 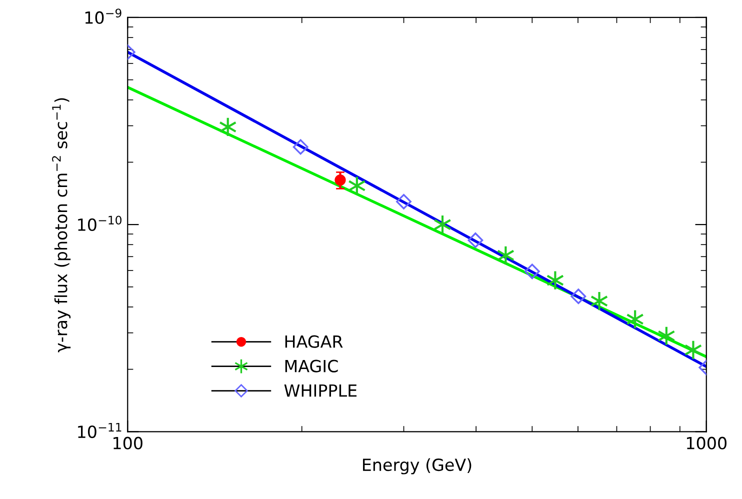 I want to click on legend-label: HAGAR, so click(x=314, y=341).